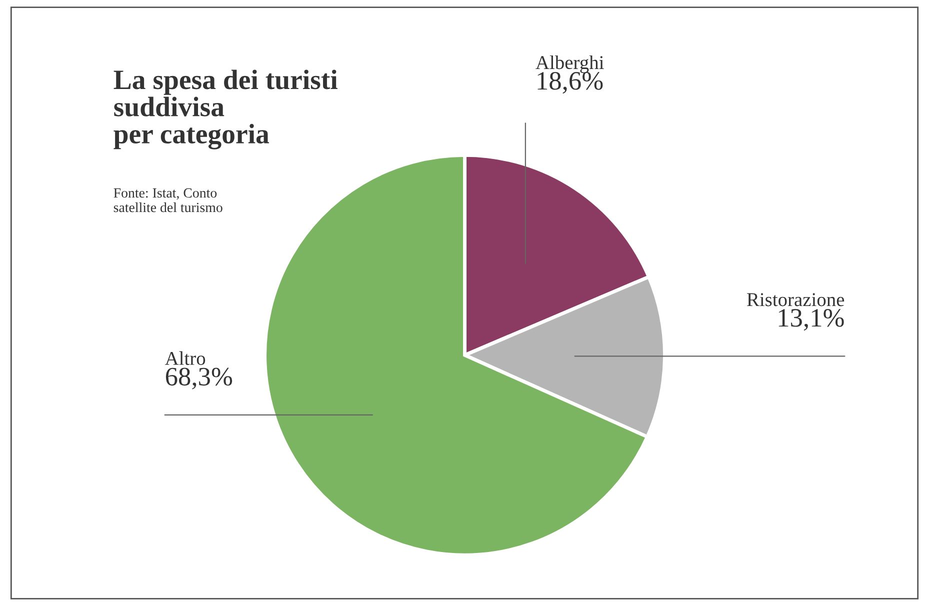 This screenshot has height=606, width=929. What do you see at coordinates (570, 83) in the screenshot?
I see `data-label: 18,6%` at bounding box center [570, 83].